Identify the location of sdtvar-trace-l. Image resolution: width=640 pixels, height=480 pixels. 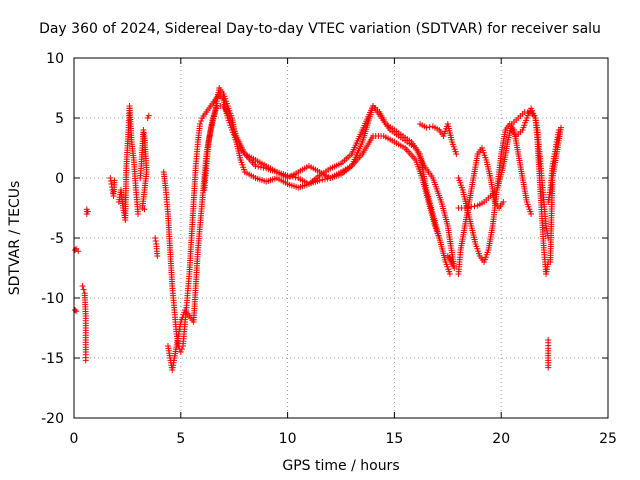
(438, 139).